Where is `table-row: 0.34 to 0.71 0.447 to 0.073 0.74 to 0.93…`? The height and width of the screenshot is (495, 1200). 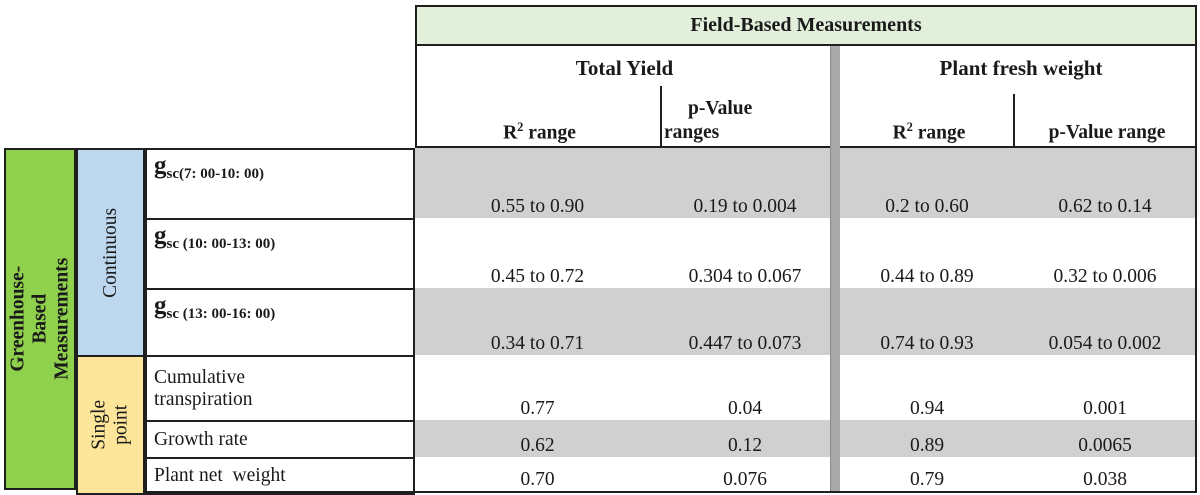 table-row: 0.34 to 0.71 0.447 to 0.073 0.74 to 0.93… is located at coordinates (806, 321).